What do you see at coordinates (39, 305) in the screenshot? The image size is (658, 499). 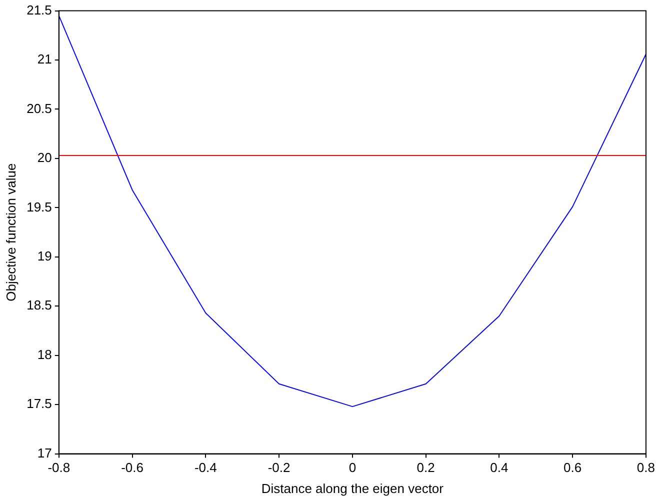 I see `y-tick-label: 18.5` at bounding box center [39, 305].